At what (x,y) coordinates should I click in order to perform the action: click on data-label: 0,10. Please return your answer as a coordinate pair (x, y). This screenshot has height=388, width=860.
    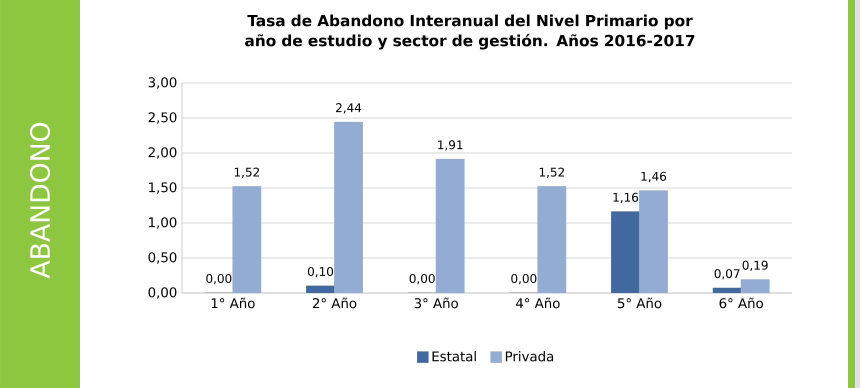
    Looking at the image, I should click on (321, 272).